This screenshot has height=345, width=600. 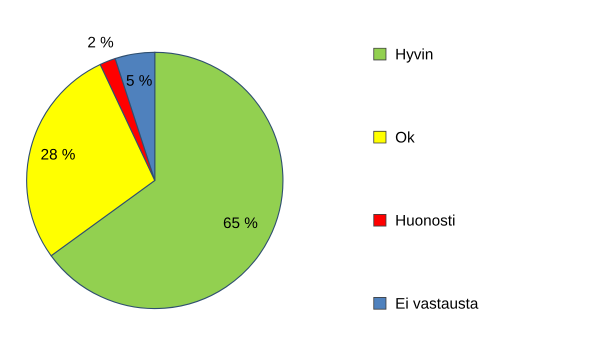 I want to click on legend-label: Ok, so click(x=405, y=137).